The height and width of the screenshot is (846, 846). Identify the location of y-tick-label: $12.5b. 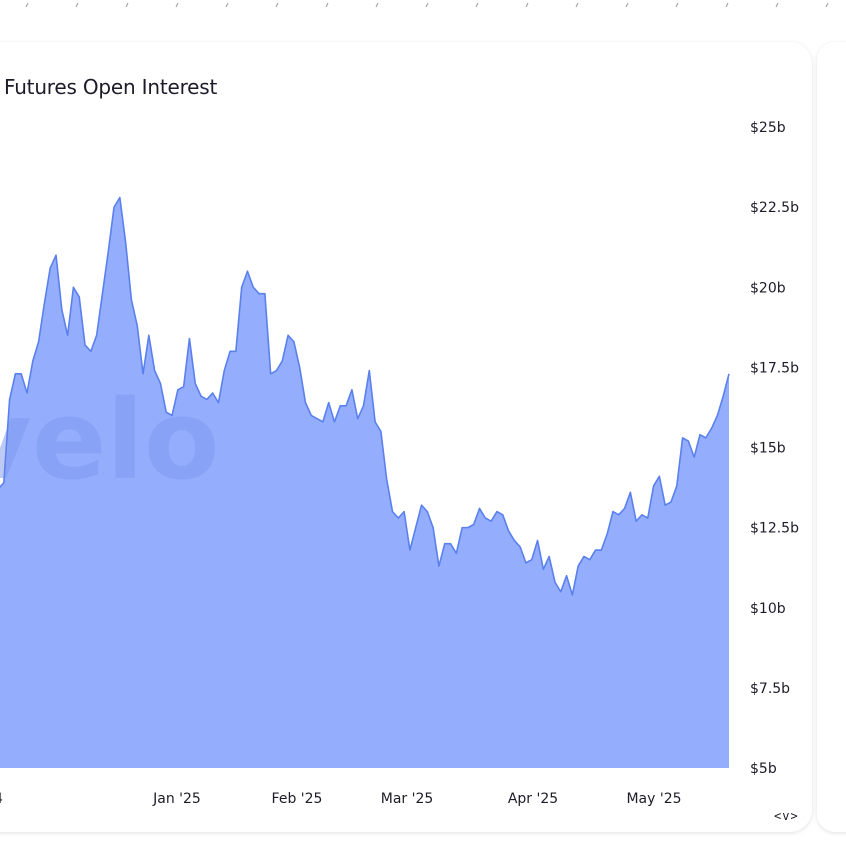
(774, 529).